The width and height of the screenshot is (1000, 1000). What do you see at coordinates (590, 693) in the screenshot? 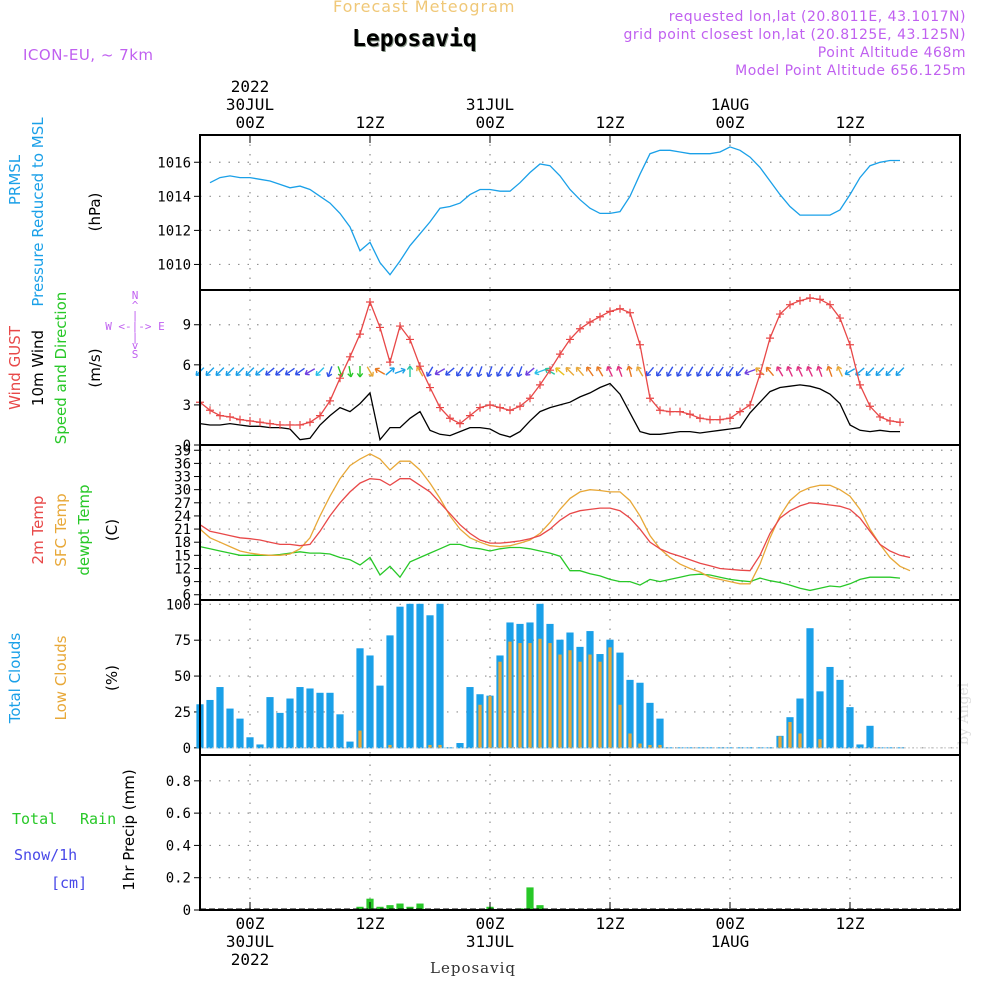
I see `low-clouds-bars` at bounding box center [590, 693].